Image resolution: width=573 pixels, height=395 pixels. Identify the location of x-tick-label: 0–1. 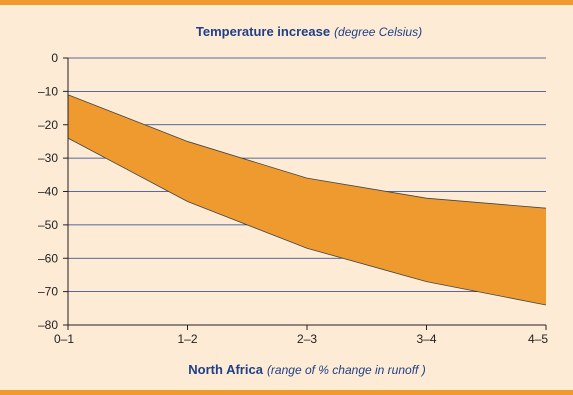
(64, 339).